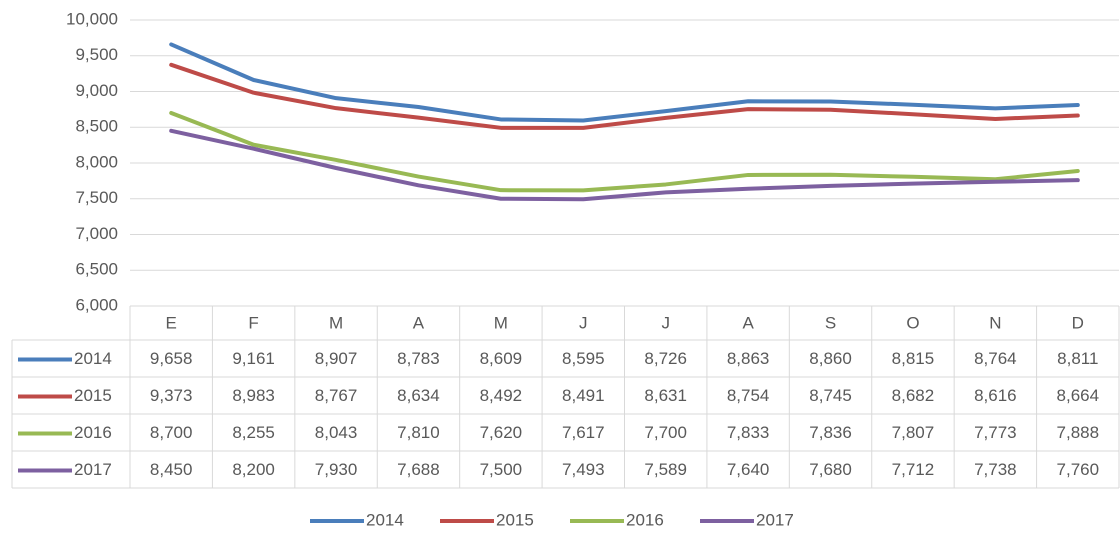  I want to click on row-header: 2016, so click(93, 432).